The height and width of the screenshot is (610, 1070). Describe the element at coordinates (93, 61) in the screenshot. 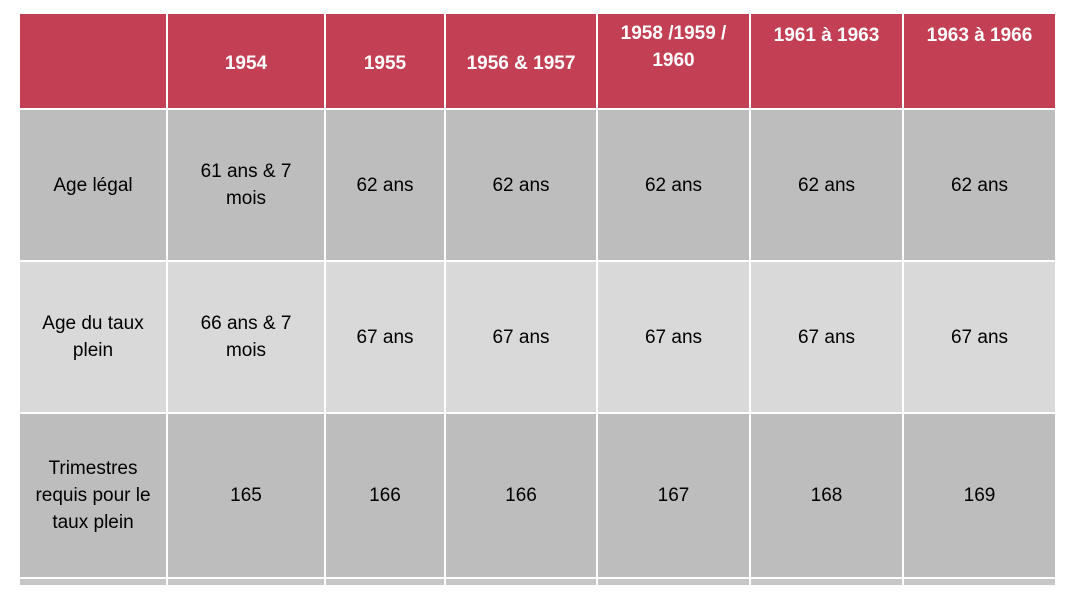

I see `header-empty-cell` at that location.